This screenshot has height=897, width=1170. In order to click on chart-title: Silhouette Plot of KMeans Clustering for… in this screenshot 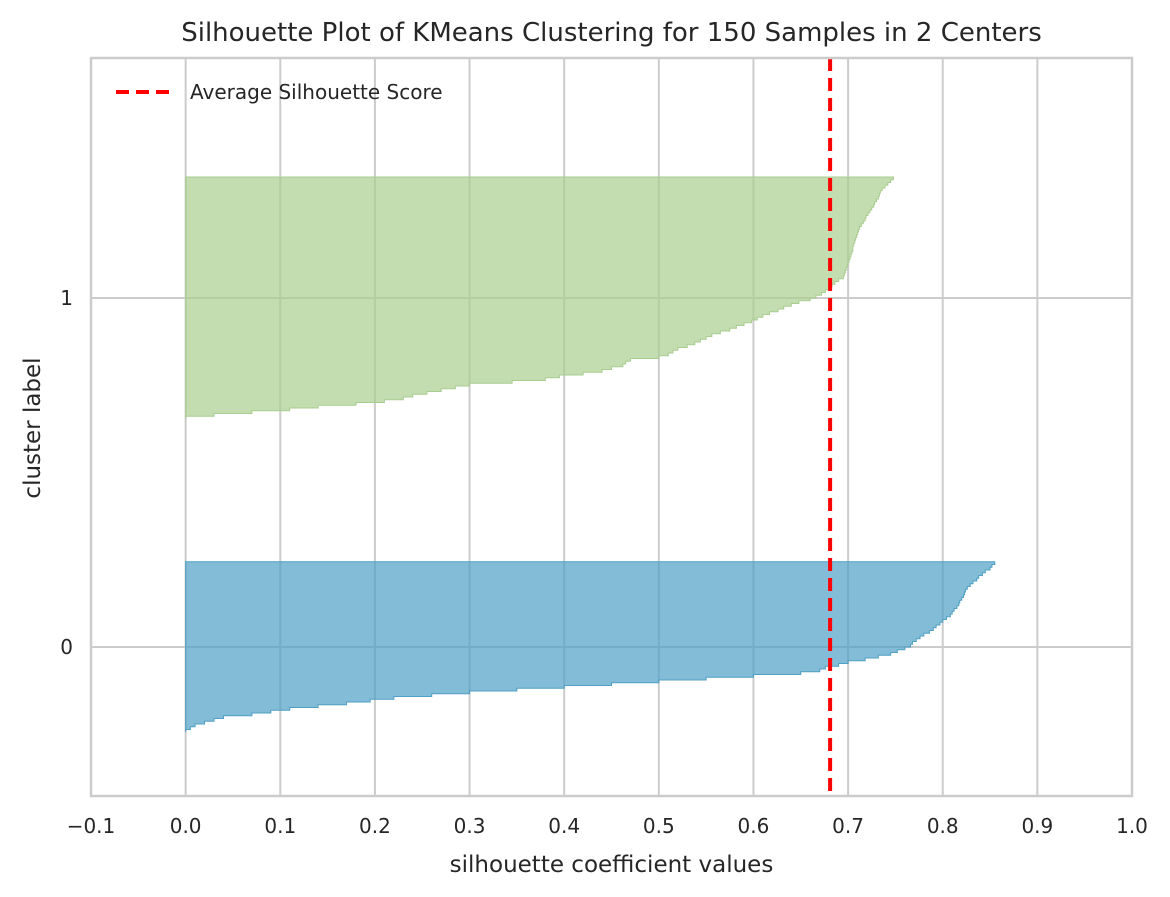, I will do `click(611, 33)`.